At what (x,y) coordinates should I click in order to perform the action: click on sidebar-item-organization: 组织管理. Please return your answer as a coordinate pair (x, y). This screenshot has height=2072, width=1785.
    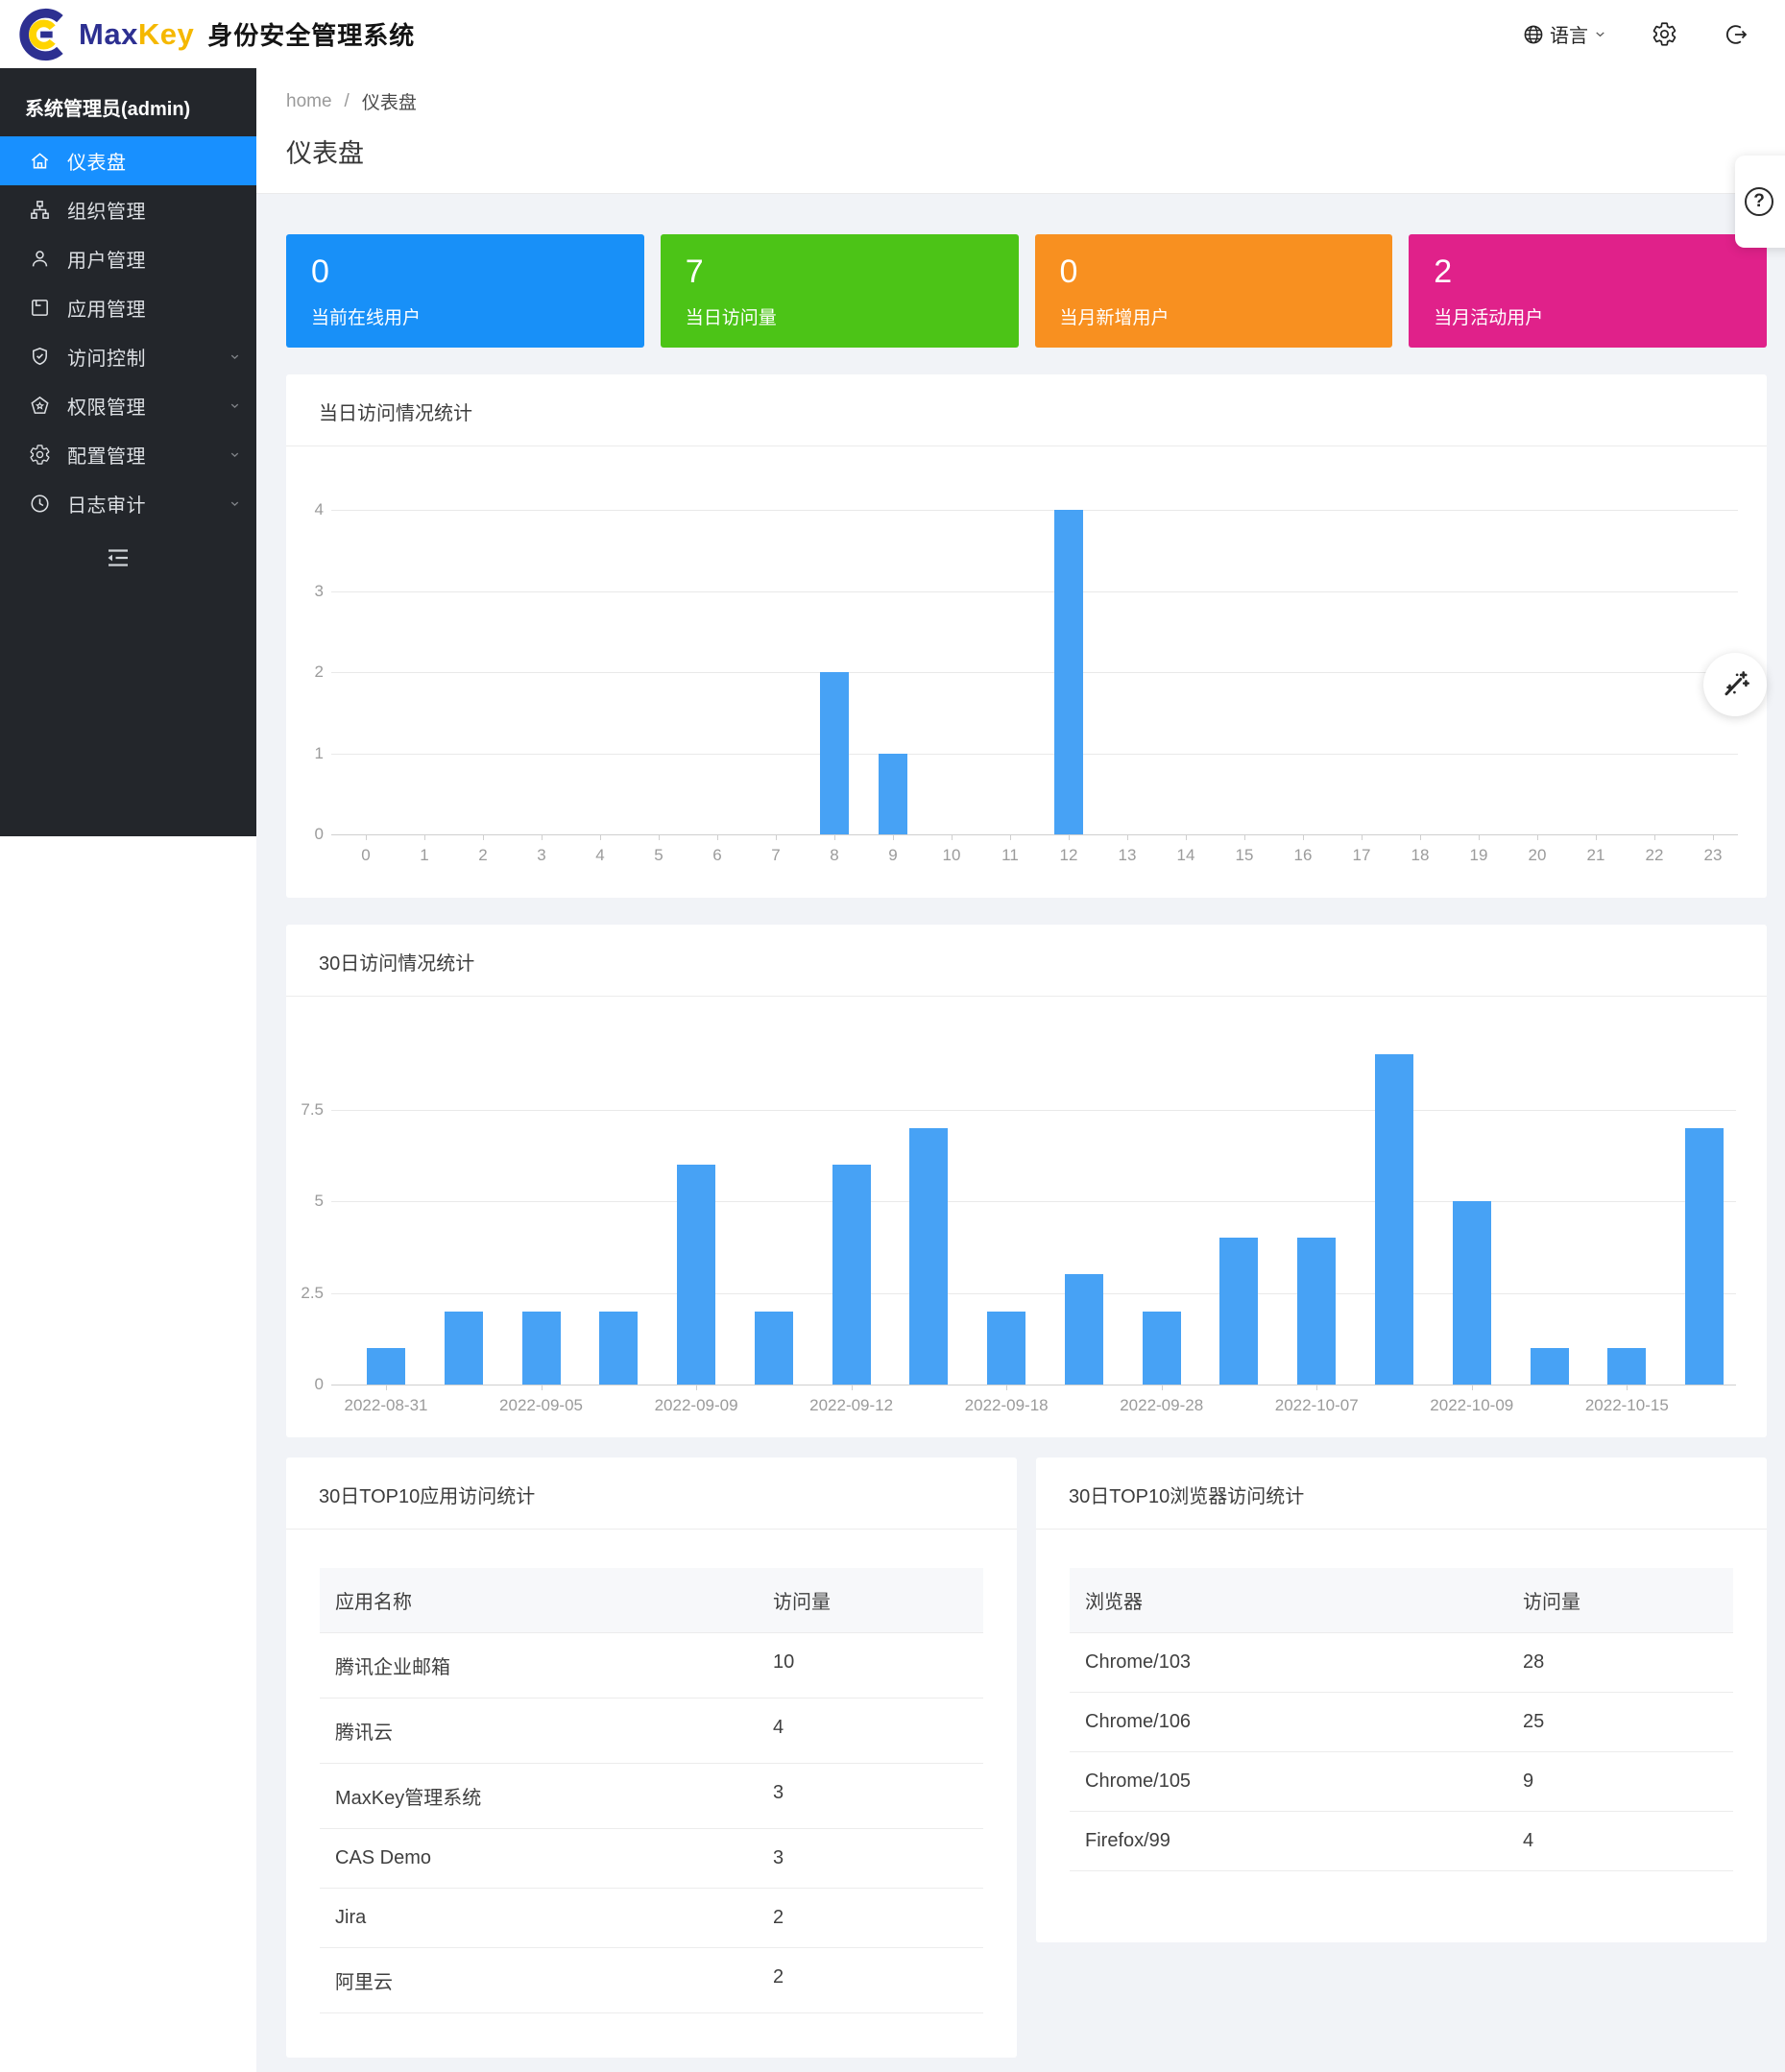
    Looking at the image, I should click on (128, 209).